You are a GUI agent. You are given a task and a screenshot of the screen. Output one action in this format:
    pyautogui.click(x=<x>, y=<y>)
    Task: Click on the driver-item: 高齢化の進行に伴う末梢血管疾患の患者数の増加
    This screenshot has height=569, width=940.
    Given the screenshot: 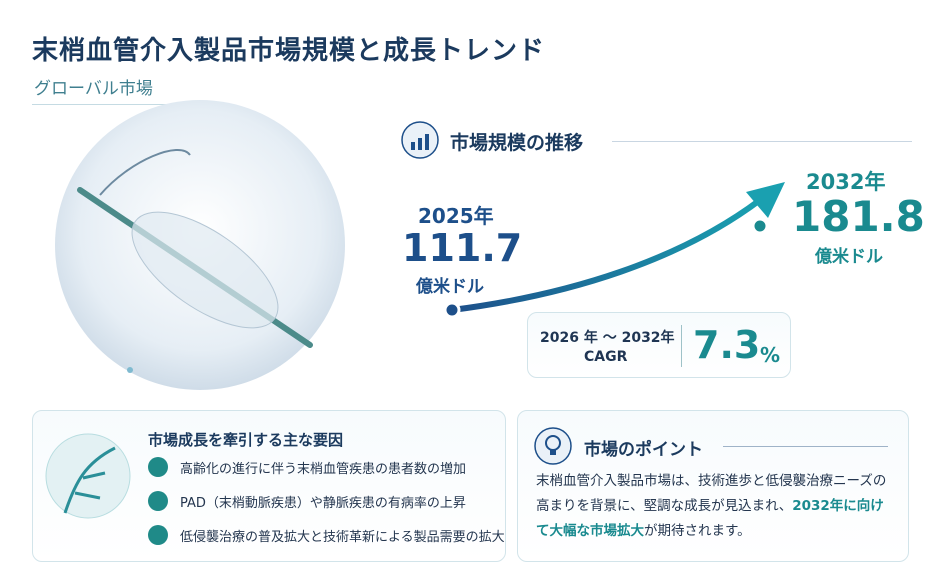 What is the action you would take?
    pyautogui.click(x=307, y=467)
    